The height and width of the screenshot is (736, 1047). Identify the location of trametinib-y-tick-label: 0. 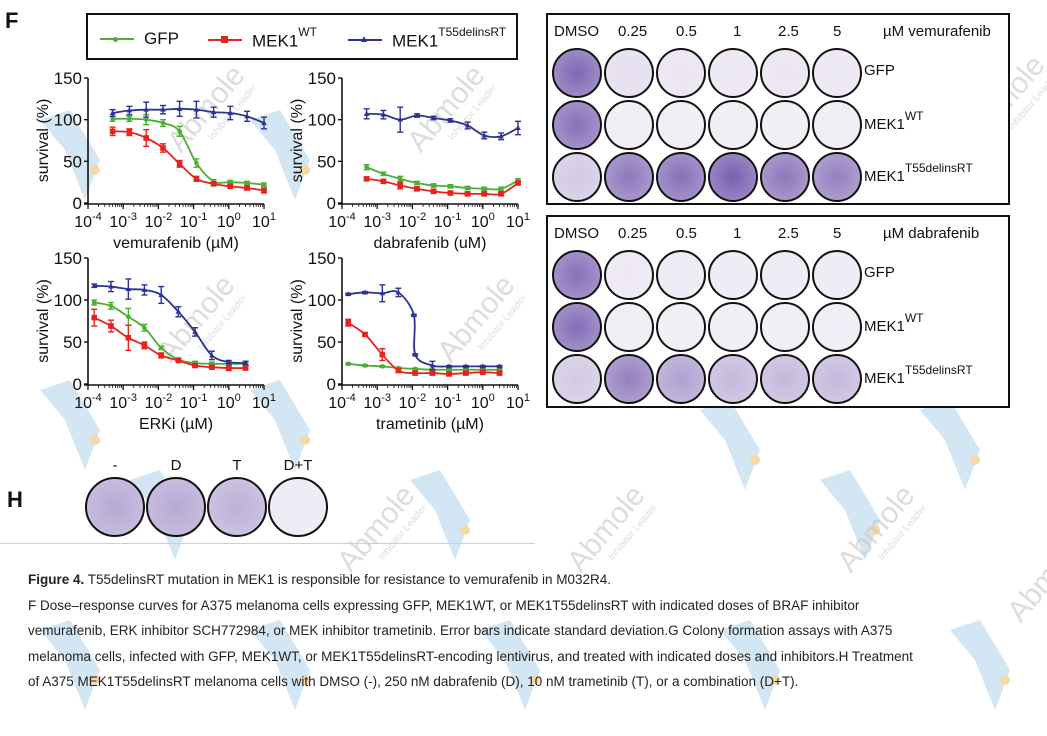
(331, 384).